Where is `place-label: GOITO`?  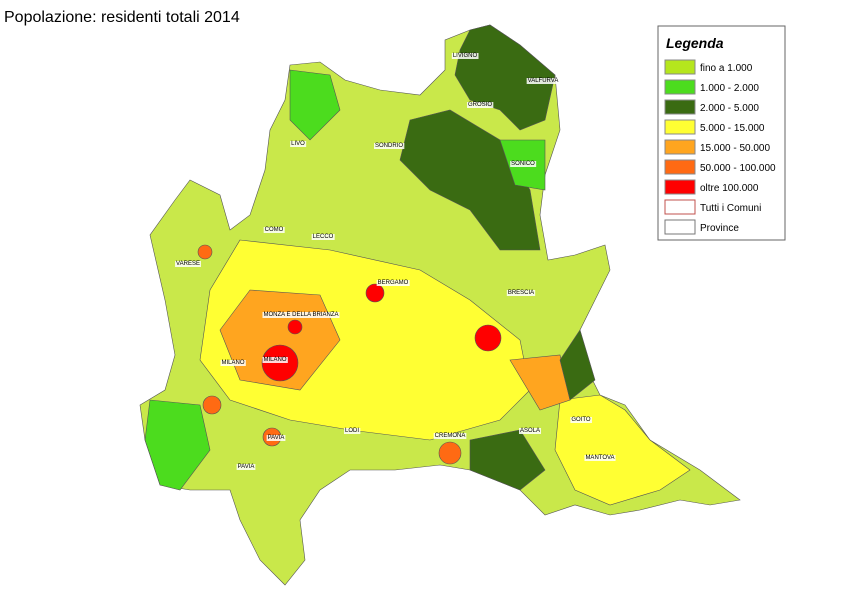
place-label: GOITO is located at coordinates (581, 420).